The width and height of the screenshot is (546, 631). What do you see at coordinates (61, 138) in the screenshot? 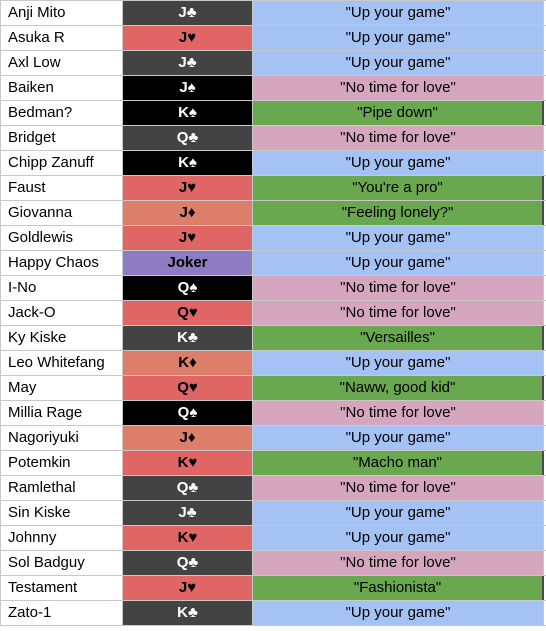
I see `character-name-cell: Bridget` at bounding box center [61, 138].